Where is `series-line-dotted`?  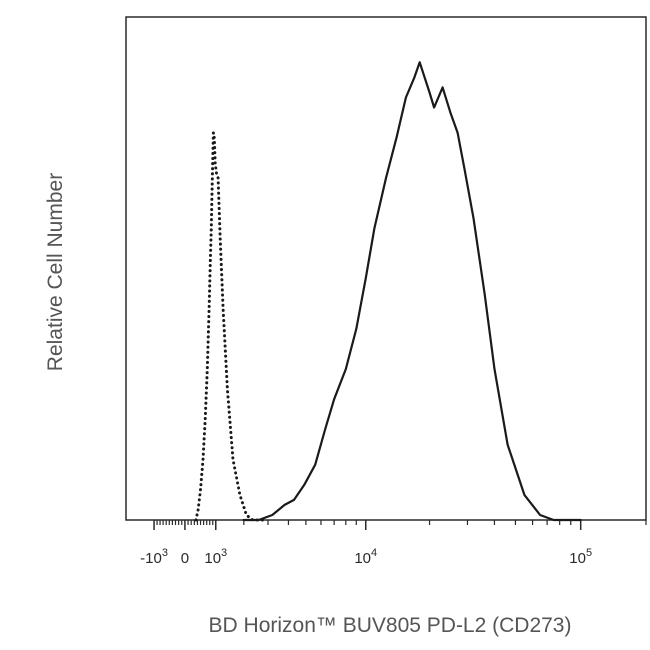
series-line-dotted is located at coordinates (229, 326).